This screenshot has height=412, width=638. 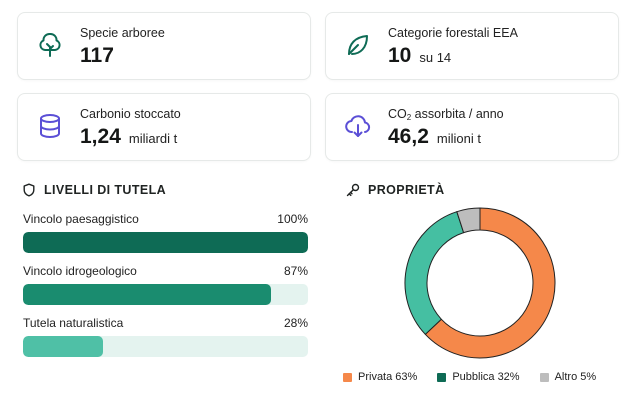 I want to click on shield-icon, so click(x=29, y=190).